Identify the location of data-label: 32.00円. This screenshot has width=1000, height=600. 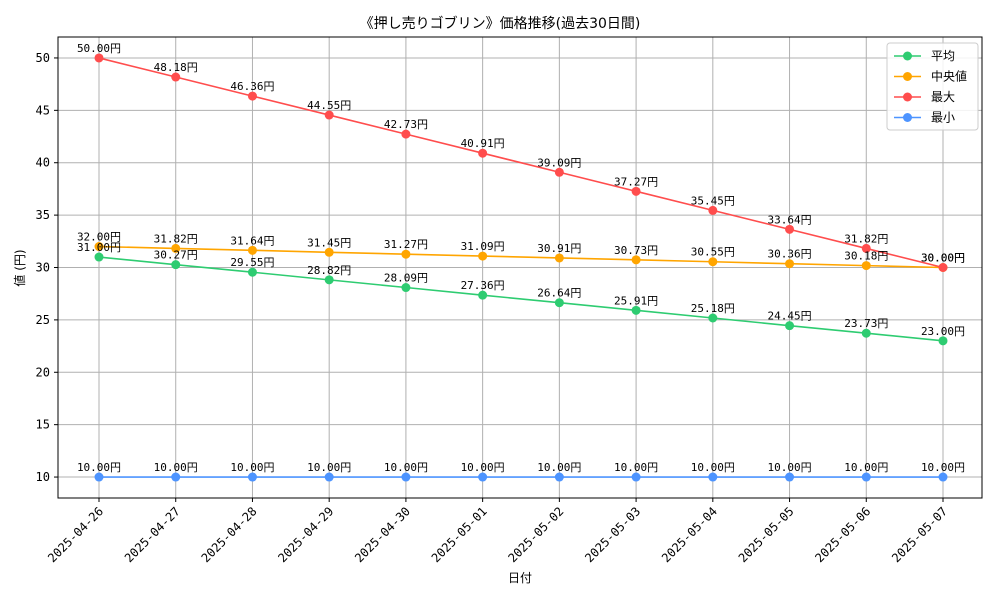
(99, 237).